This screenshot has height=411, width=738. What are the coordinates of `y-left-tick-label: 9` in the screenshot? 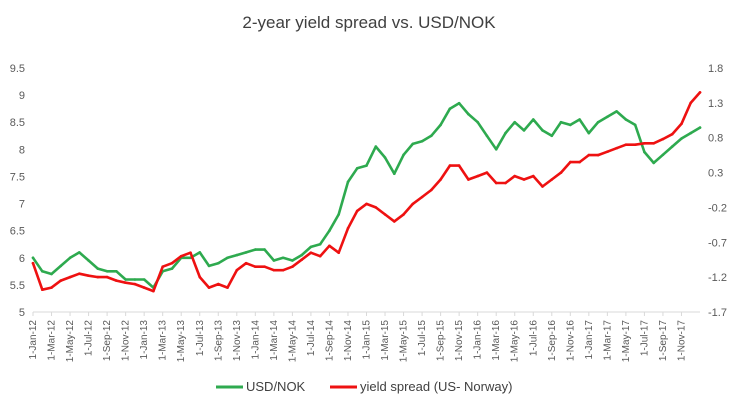 It's located at (22, 96).